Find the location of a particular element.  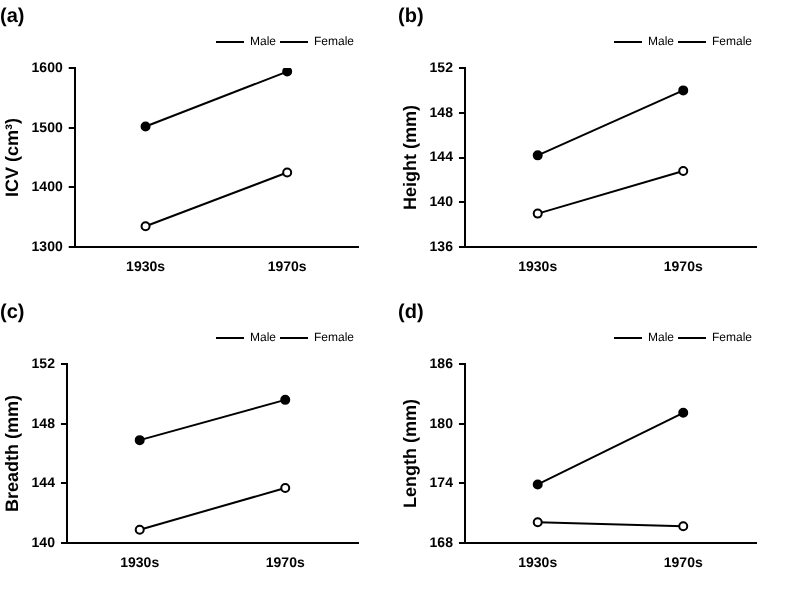

y-axis-title: Height (mm) is located at coordinates (409, 158).